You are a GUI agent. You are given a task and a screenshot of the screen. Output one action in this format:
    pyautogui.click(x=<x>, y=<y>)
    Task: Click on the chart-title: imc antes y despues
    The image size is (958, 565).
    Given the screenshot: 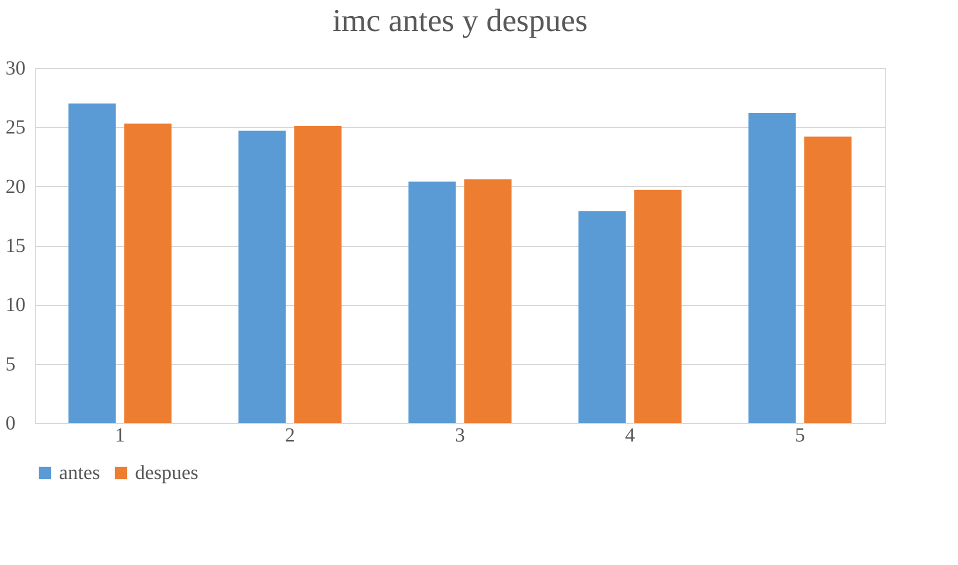 What is the action you would take?
    pyautogui.click(x=460, y=20)
    